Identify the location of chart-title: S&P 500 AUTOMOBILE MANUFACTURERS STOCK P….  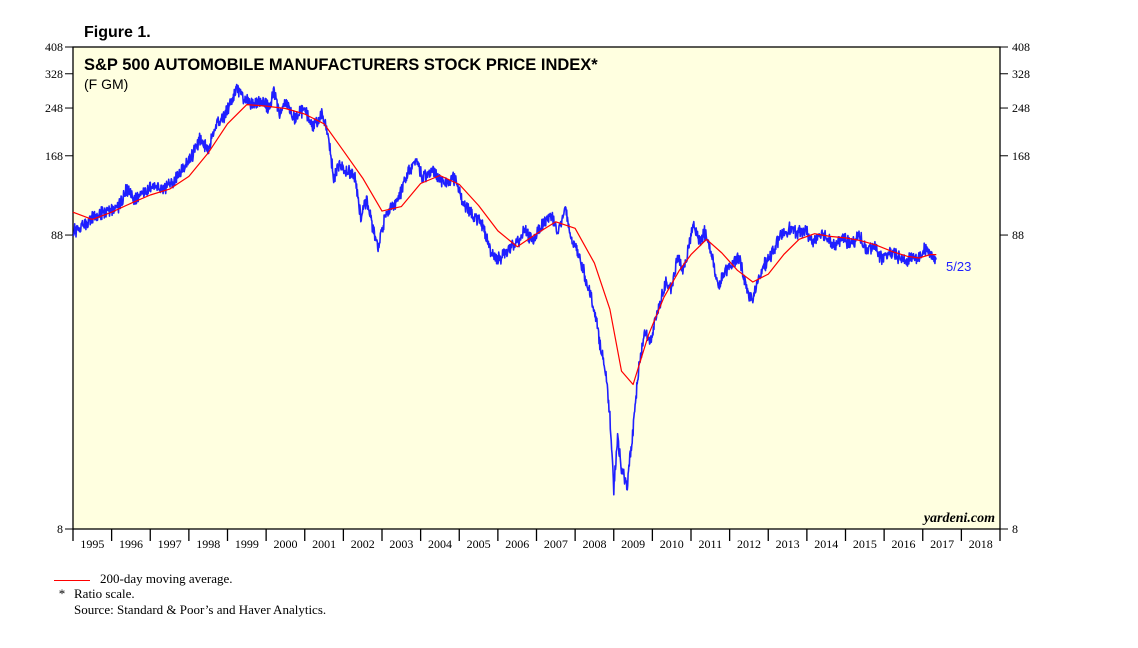
(341, 65).